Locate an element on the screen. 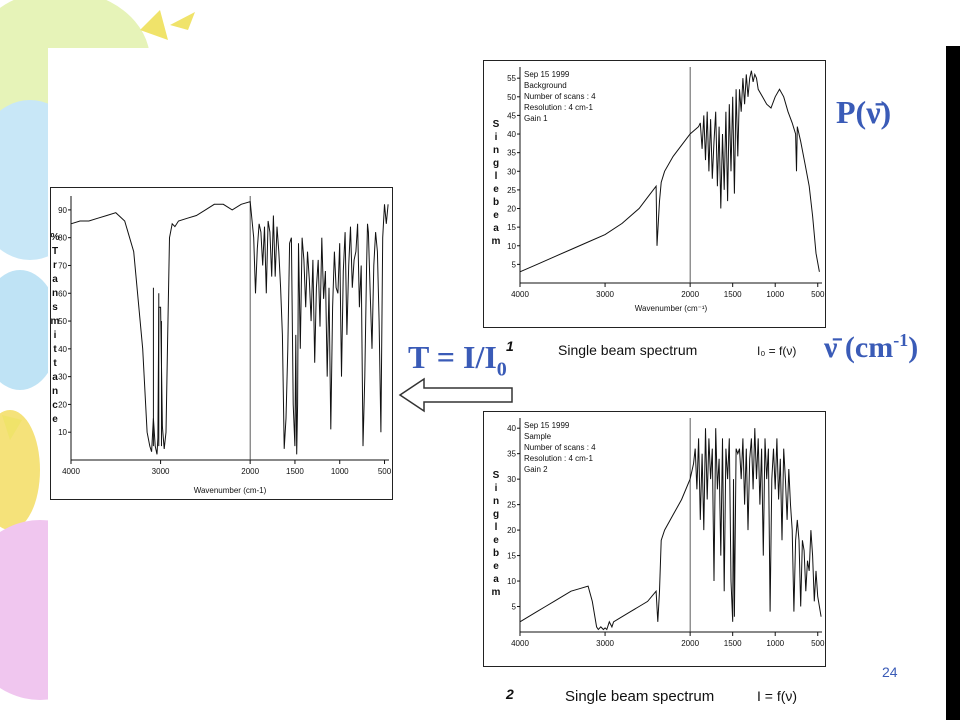 This screenshot has height=720, width=960. y-tick-label: 55 is located at coordinates (511, 78).